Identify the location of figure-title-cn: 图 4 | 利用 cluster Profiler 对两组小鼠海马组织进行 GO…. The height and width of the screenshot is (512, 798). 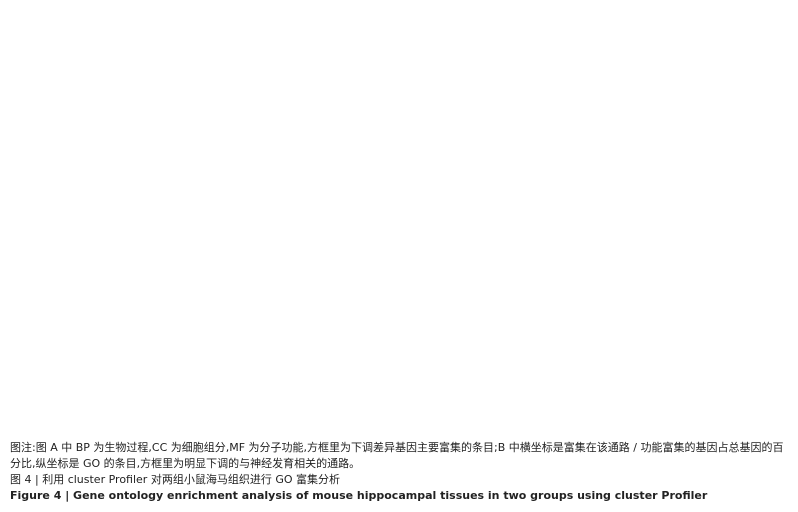
(175, 479).